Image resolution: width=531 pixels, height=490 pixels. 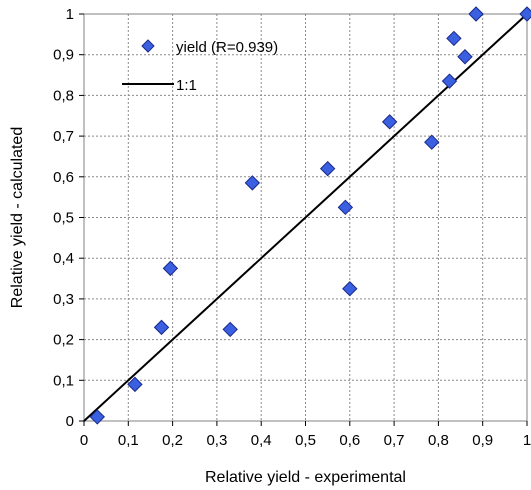 I want to click on x-axis-ticks: 0 0,1 0,2 0,3 0,4 0,5 0,6 0,7 0,8 0,9 1, so click(x=305, y=435).